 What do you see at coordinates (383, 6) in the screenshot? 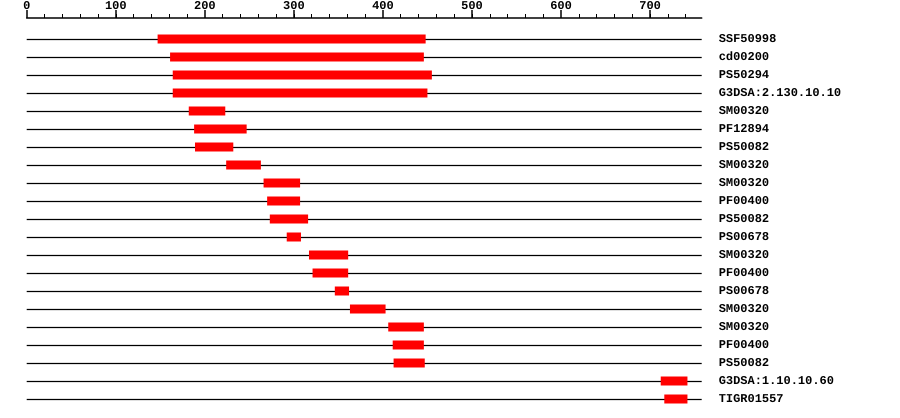
I see `x-tick-label: 400` at bounding box center [383, 6].